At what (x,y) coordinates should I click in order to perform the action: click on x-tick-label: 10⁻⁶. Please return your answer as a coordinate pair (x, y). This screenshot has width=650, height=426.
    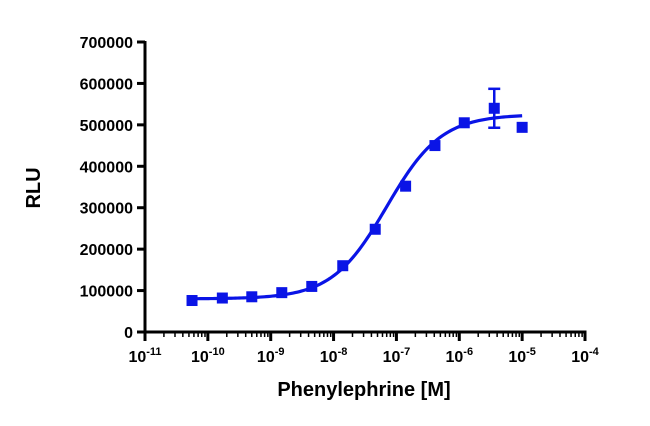
    Looking at the image, I should click on (459, 356).